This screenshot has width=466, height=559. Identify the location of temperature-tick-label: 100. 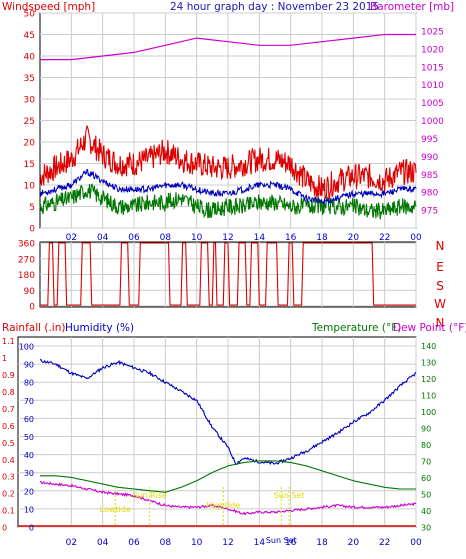
(428, 412).